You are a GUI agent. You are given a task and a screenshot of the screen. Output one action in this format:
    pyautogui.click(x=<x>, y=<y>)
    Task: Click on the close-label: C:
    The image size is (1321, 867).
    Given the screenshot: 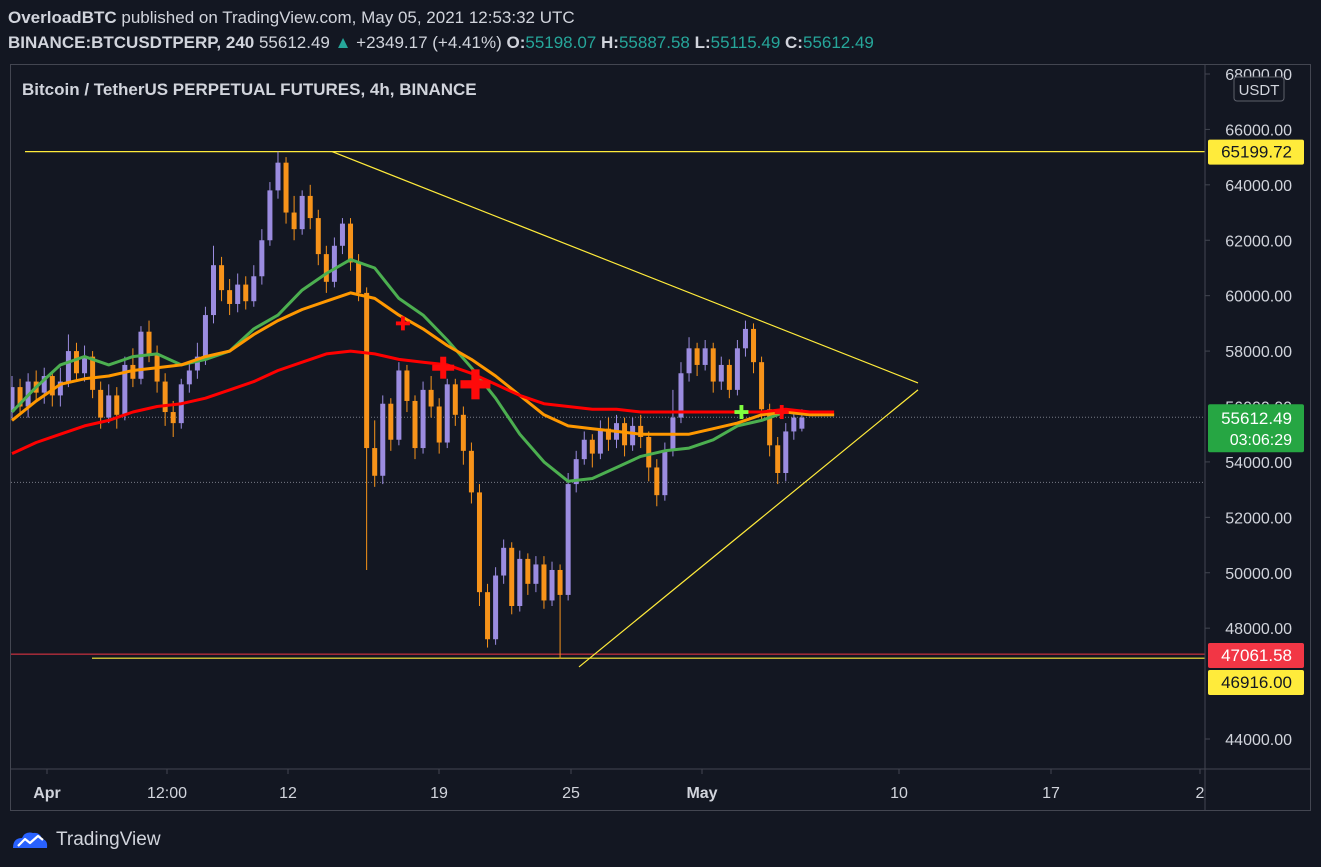 What is the action you would take?
    pyautogui.click(x=794, y=42)
    